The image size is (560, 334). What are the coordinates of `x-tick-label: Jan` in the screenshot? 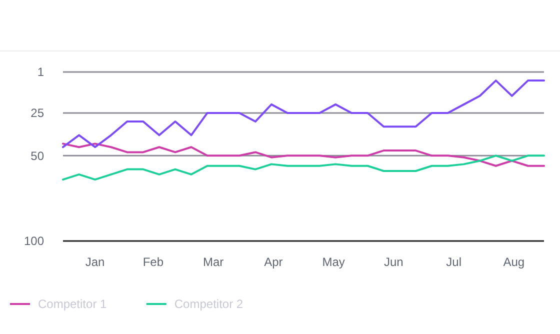 It's located at (95, 262).